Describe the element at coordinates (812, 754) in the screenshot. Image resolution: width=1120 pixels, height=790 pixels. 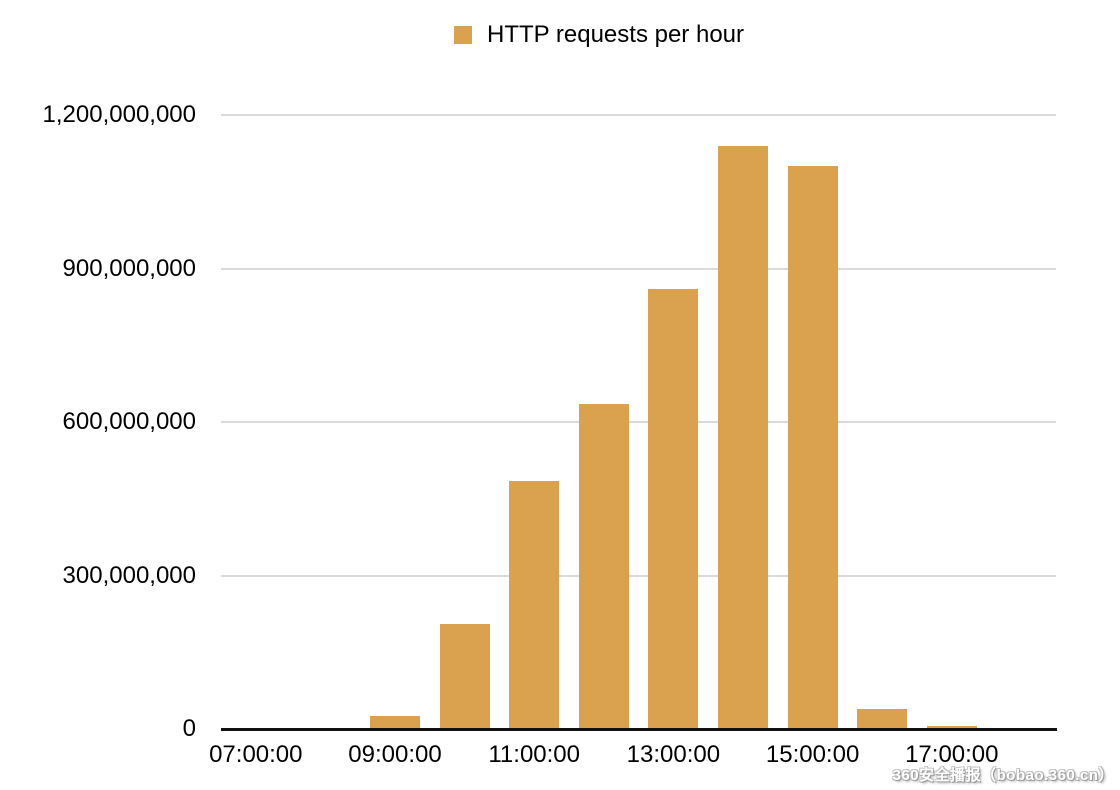
I see `x-tick-label: 15:00:00` at that location.